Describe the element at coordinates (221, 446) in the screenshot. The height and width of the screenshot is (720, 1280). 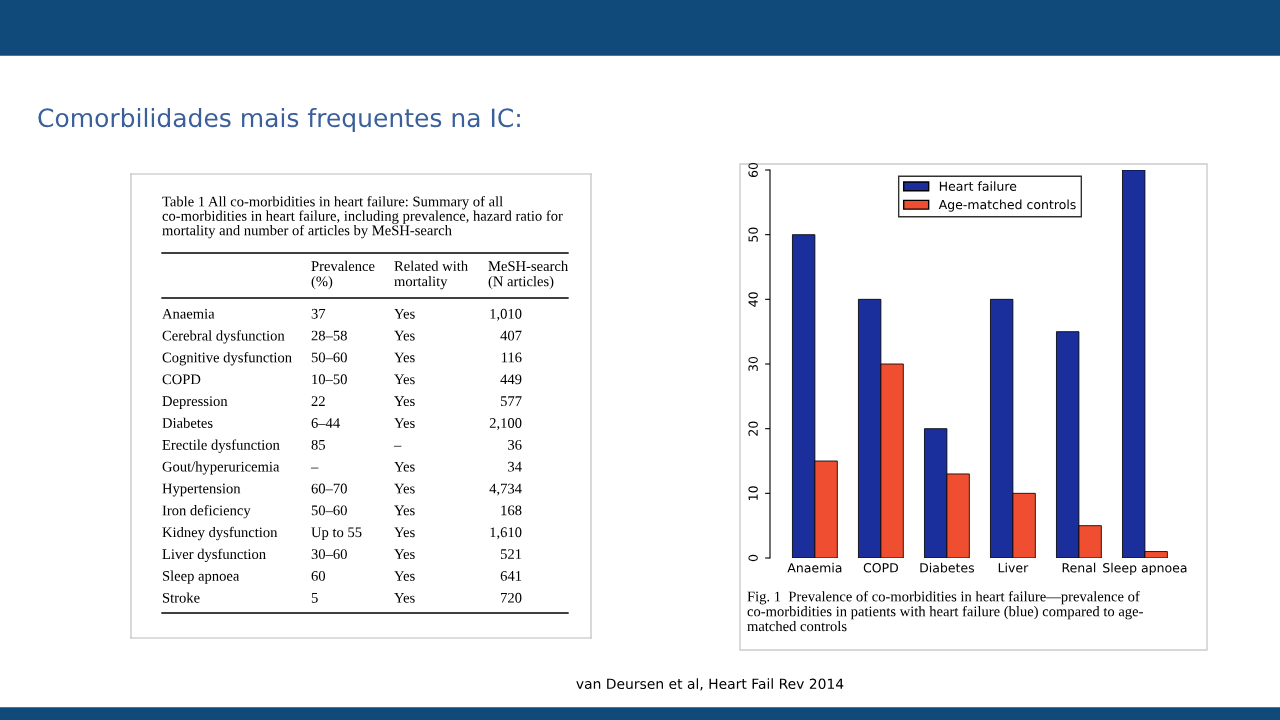
I see `text: Erectile dysfunction` at that location.